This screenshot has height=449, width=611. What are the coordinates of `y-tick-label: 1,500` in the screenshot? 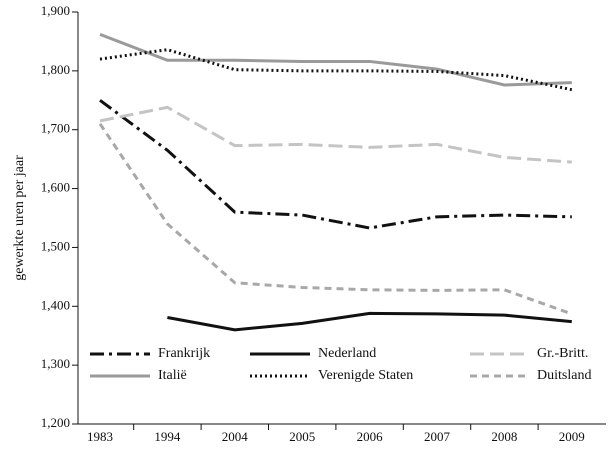 It's located at (55, 245).